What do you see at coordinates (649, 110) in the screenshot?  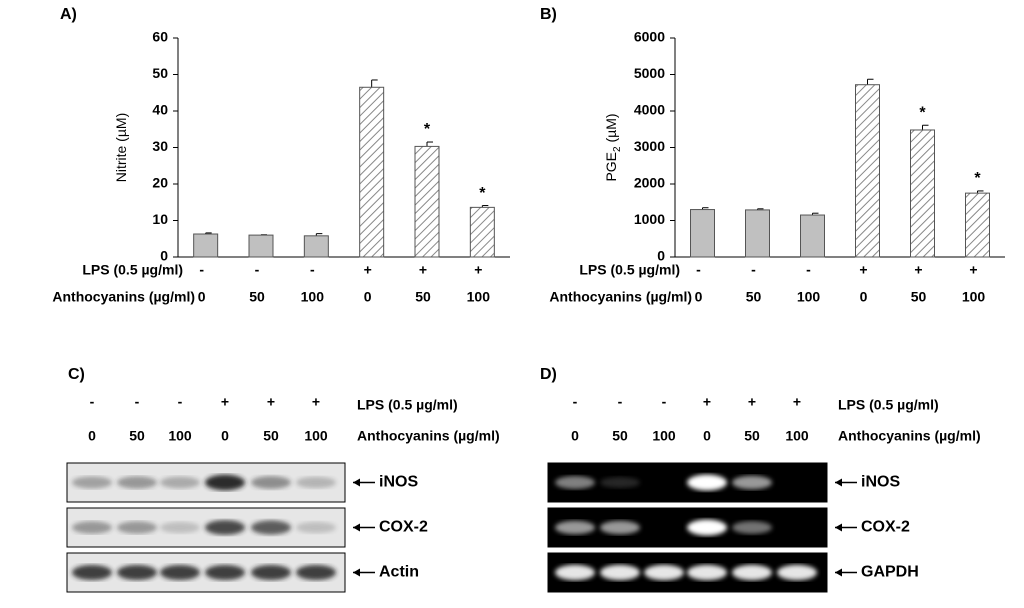 I see `y-tick-label: 4000` at bounding box center [649, 110].